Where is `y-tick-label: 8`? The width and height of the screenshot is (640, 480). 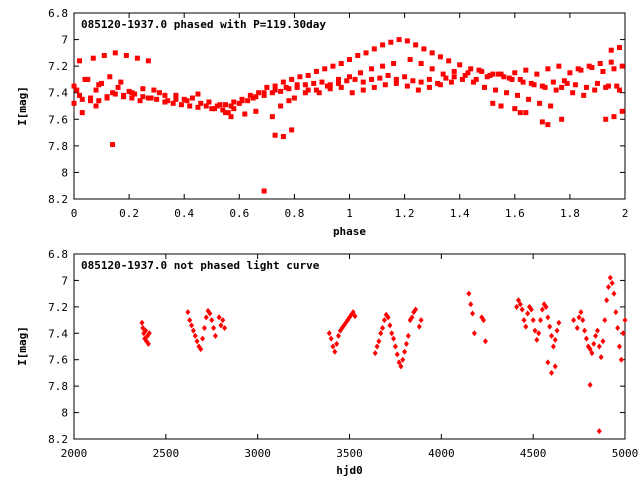 y-tick-label: 8 is located at coordinates (64, 413).